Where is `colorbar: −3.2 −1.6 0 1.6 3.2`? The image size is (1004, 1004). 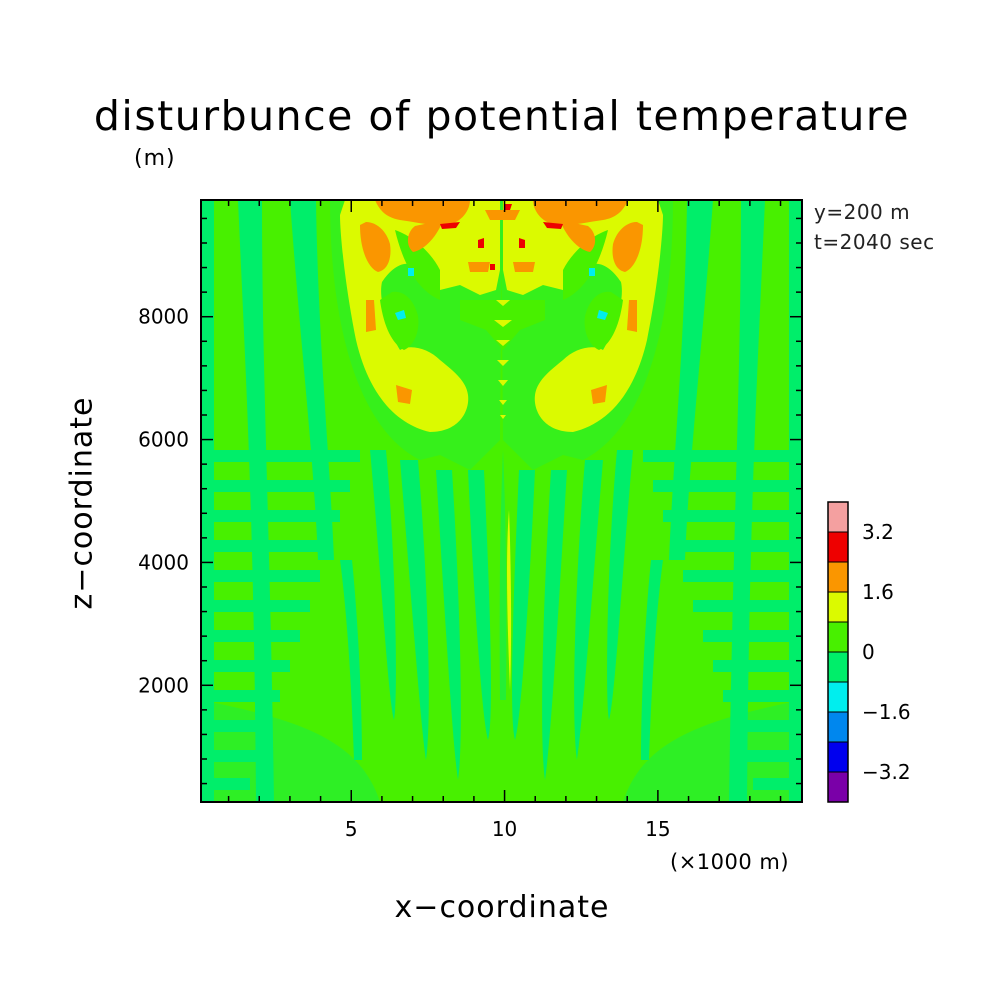 colorbar: −3.2 −1.6 0 1.6 3.2 is located at coordinates (869, 652).